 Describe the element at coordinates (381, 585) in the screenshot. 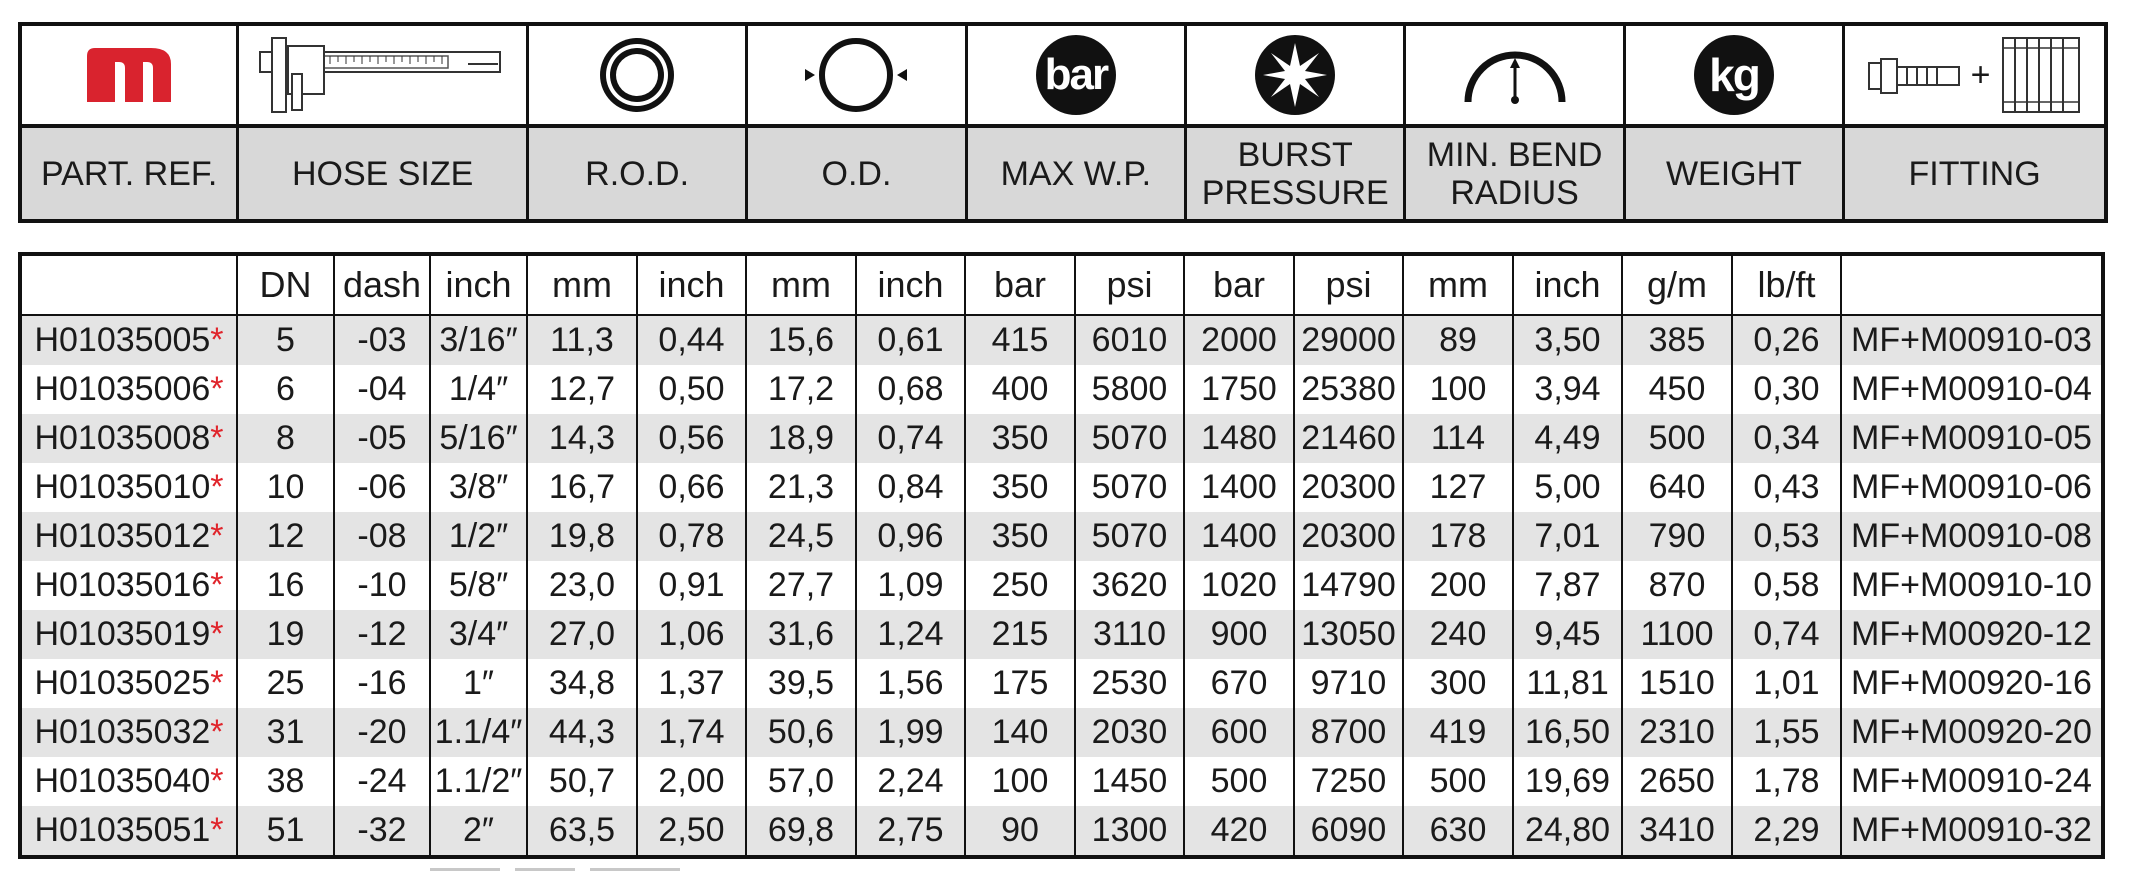

I see `value-cell: -10` at that location.